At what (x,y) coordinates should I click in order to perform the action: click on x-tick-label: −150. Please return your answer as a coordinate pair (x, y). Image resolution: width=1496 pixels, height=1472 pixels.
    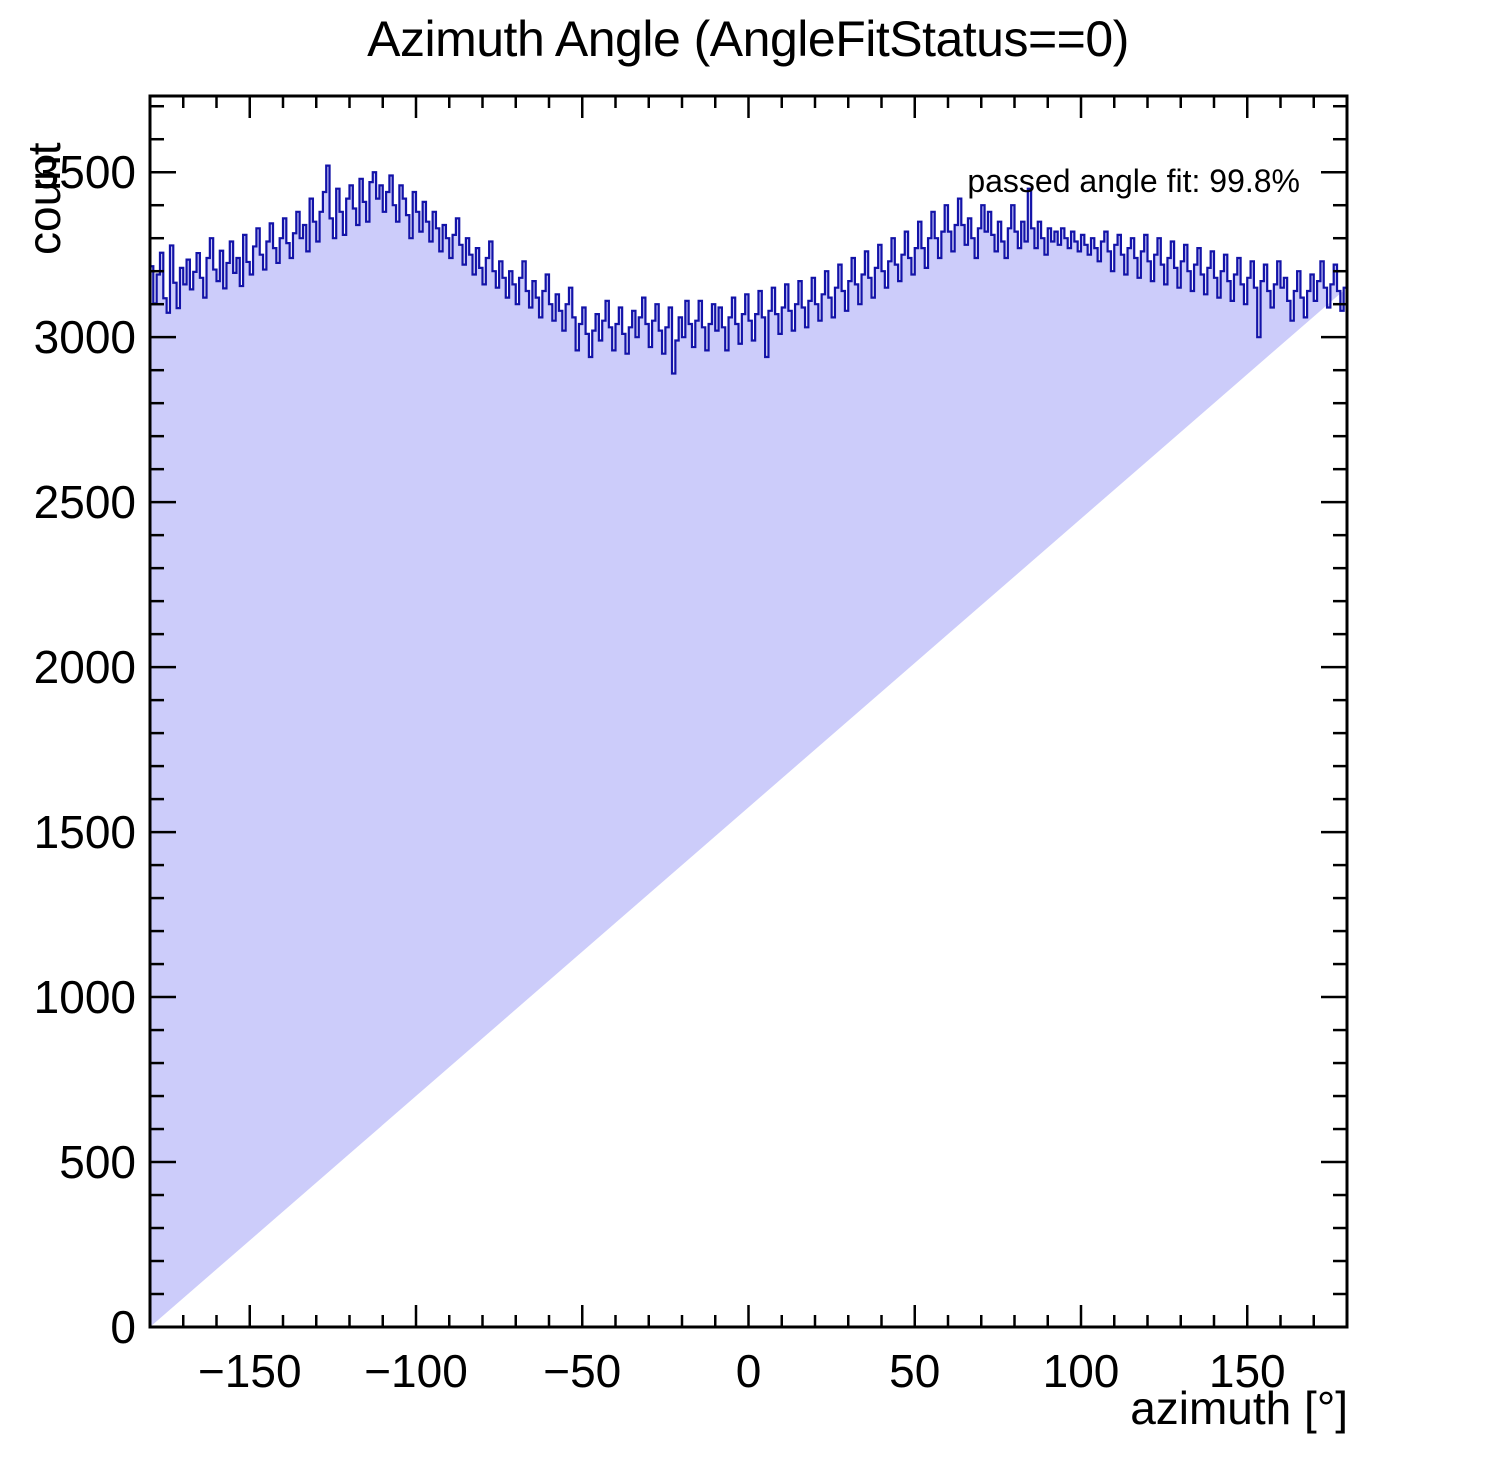
    Looking at the image, I should click on (250, 1371).